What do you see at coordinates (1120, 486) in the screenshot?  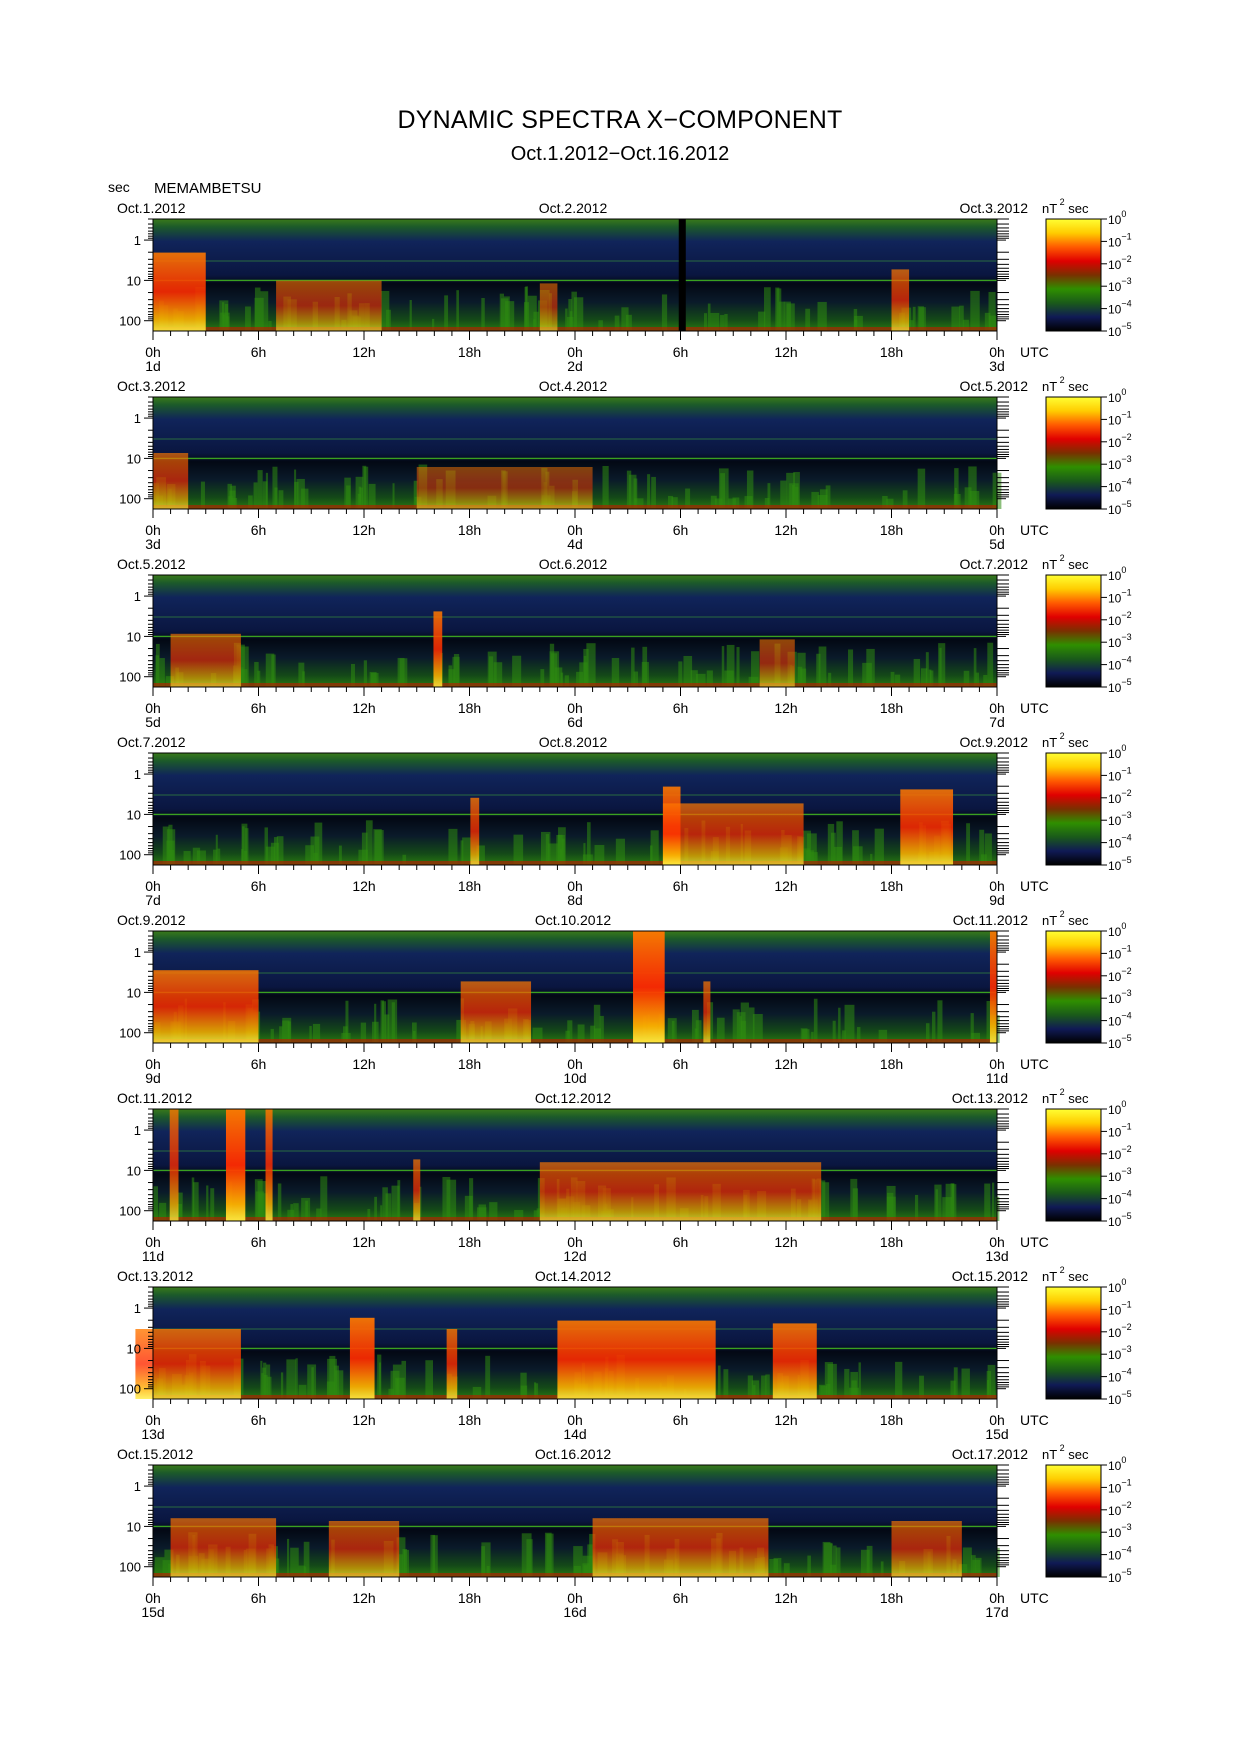 I see `colorbar-tick-label: 10⁻⁴` at bounding box center [1120, 486].